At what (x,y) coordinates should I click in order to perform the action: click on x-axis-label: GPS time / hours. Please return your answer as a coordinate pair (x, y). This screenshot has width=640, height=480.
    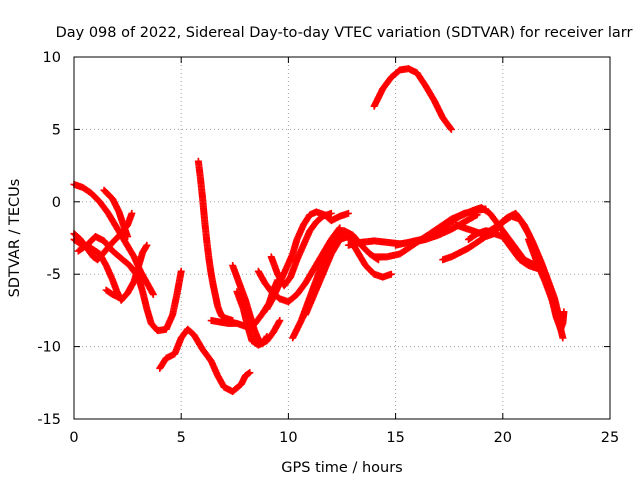
    Looking at the image, I should click on (341, 468).